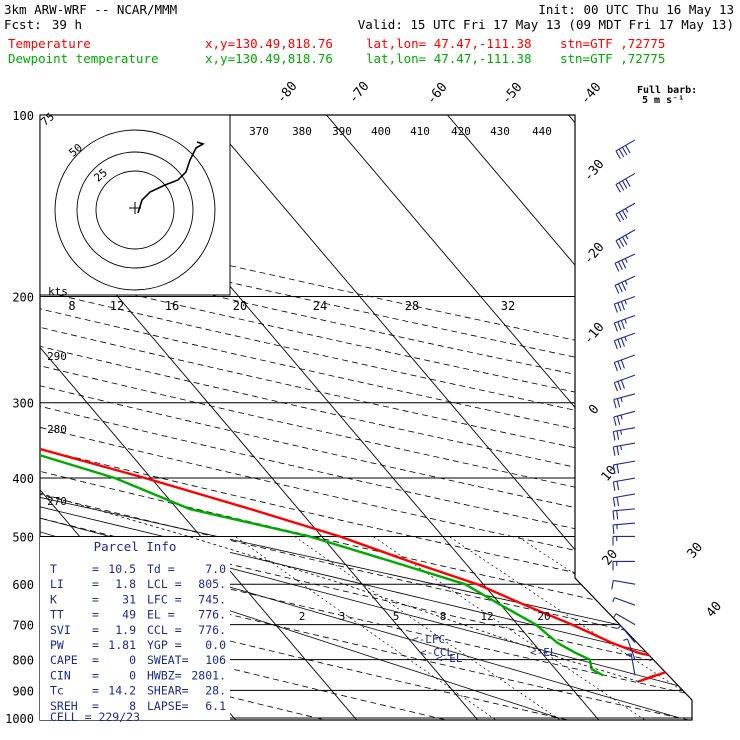  I want to click on legend-temperature: Temperature, so click(49, 43).